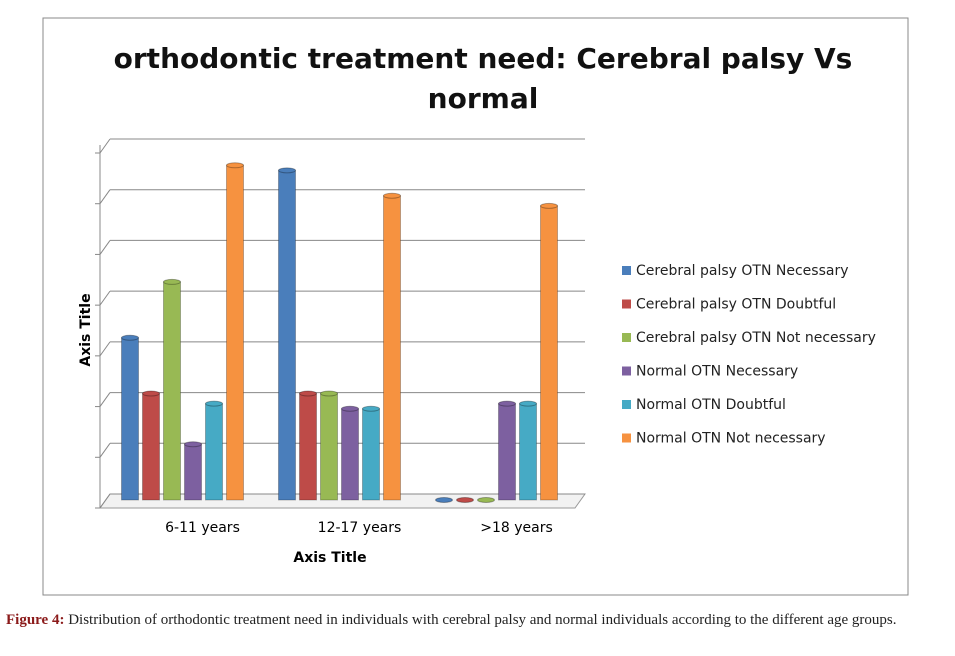  Describe the element at coordinates (360, 528) in the screenshot. I see `x-tick-label: 12-17 years` at that location.